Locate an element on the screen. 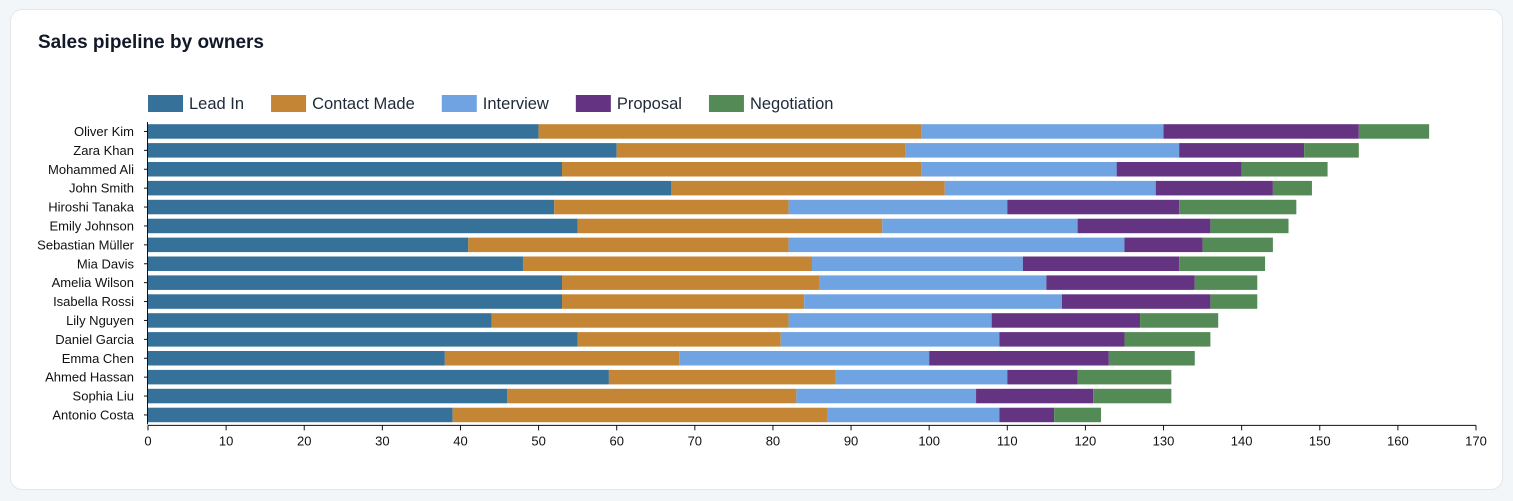 The height and width of the screenshot is (501, 1513). legend-label-lead-in: Lead In is located at coordinates (216, 104).